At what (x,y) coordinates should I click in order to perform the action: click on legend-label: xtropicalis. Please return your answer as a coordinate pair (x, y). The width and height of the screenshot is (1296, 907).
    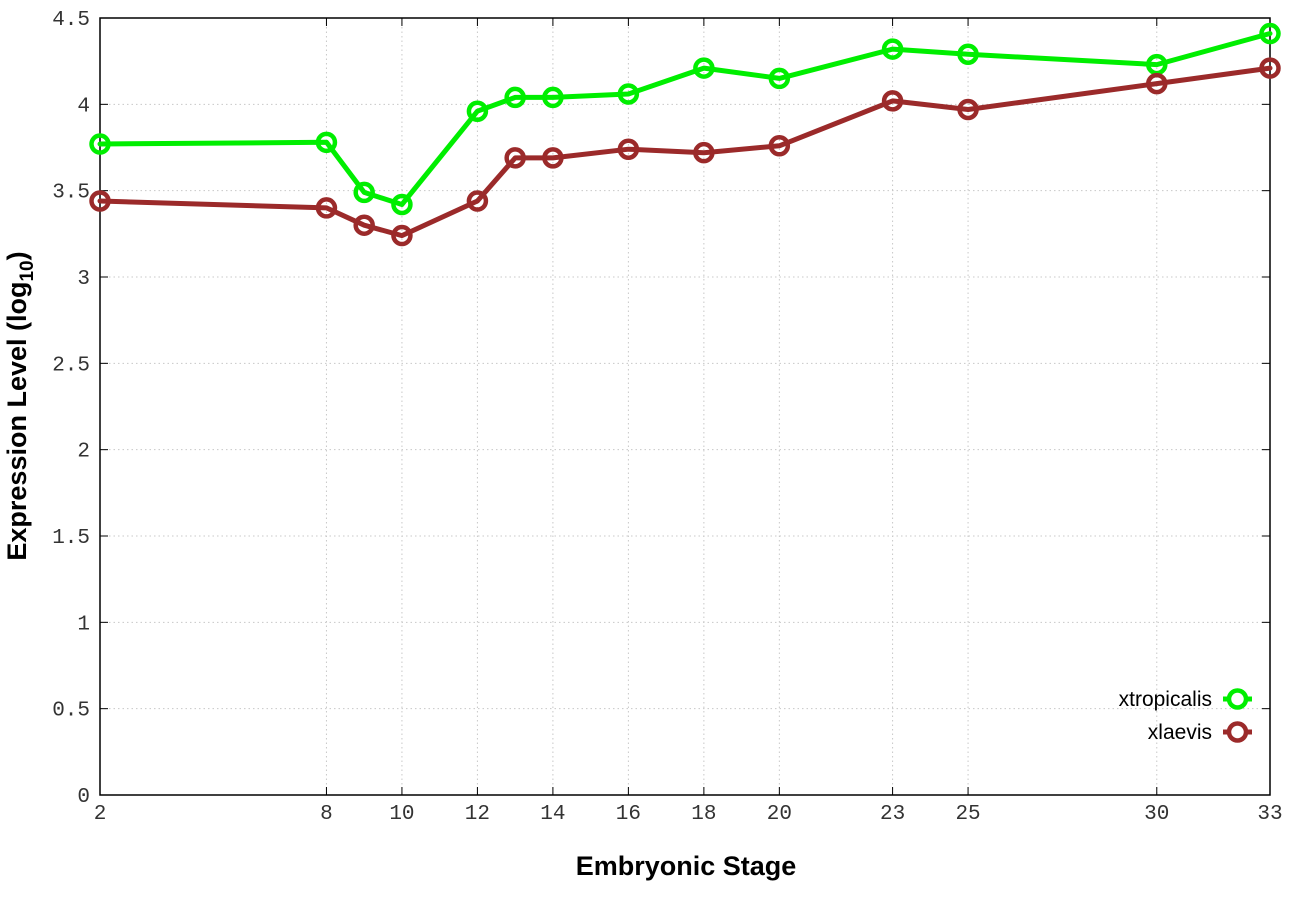
    Looking at the image, I should click on (1165, 699).